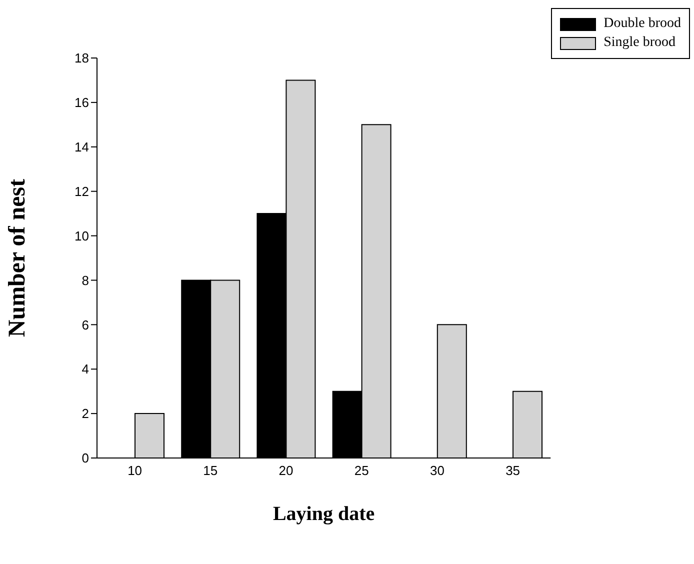 This screenshot has height=564, width=694. Describe the element at coordinates (81, 236) in the screenshot. I see `y-tick-label: 10` at that location.